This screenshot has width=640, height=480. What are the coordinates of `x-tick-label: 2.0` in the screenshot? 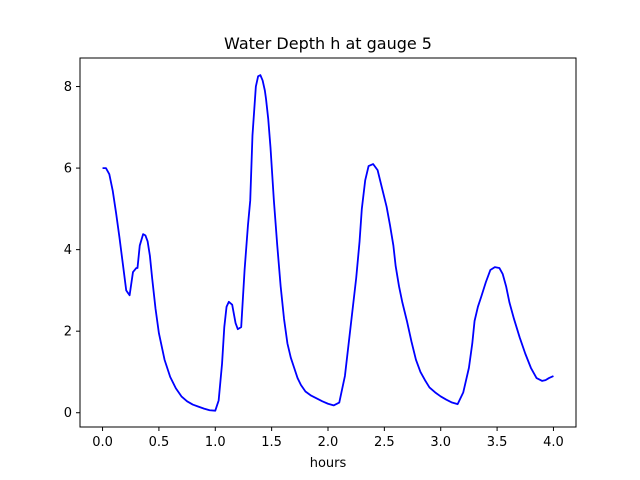 It's located at (328, 442).